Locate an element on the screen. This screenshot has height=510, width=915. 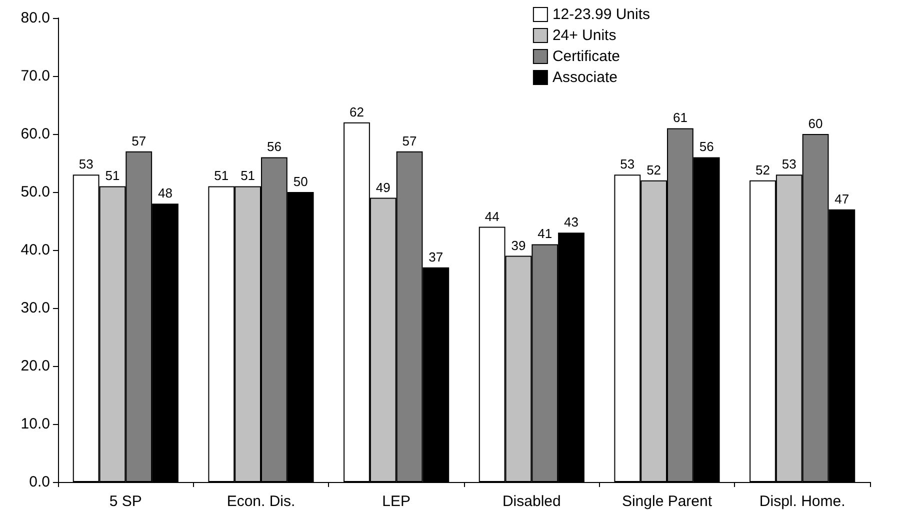
y-tick-label: 0.0 is located at coordinates (39, 482).